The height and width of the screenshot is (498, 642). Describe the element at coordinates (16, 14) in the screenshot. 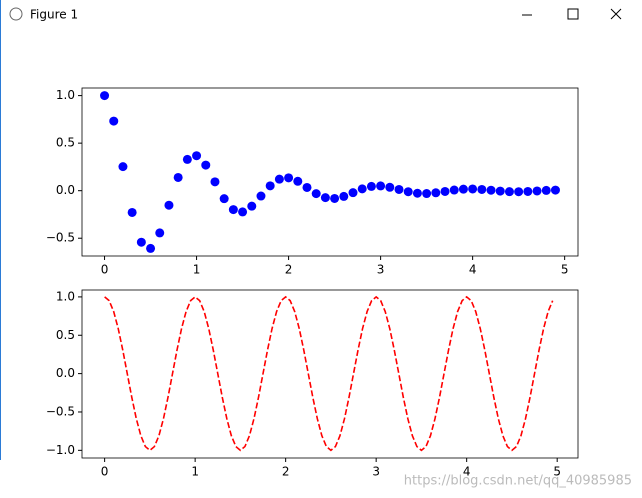

I see `app-icon` at that location.